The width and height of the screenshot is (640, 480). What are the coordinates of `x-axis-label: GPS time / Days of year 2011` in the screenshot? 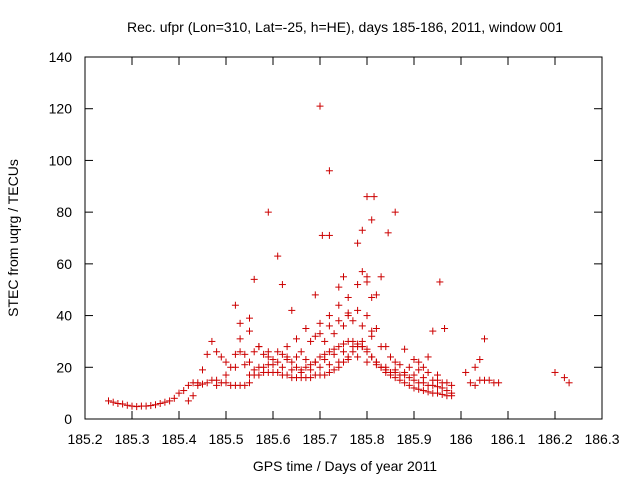 It's located at (345, 466).